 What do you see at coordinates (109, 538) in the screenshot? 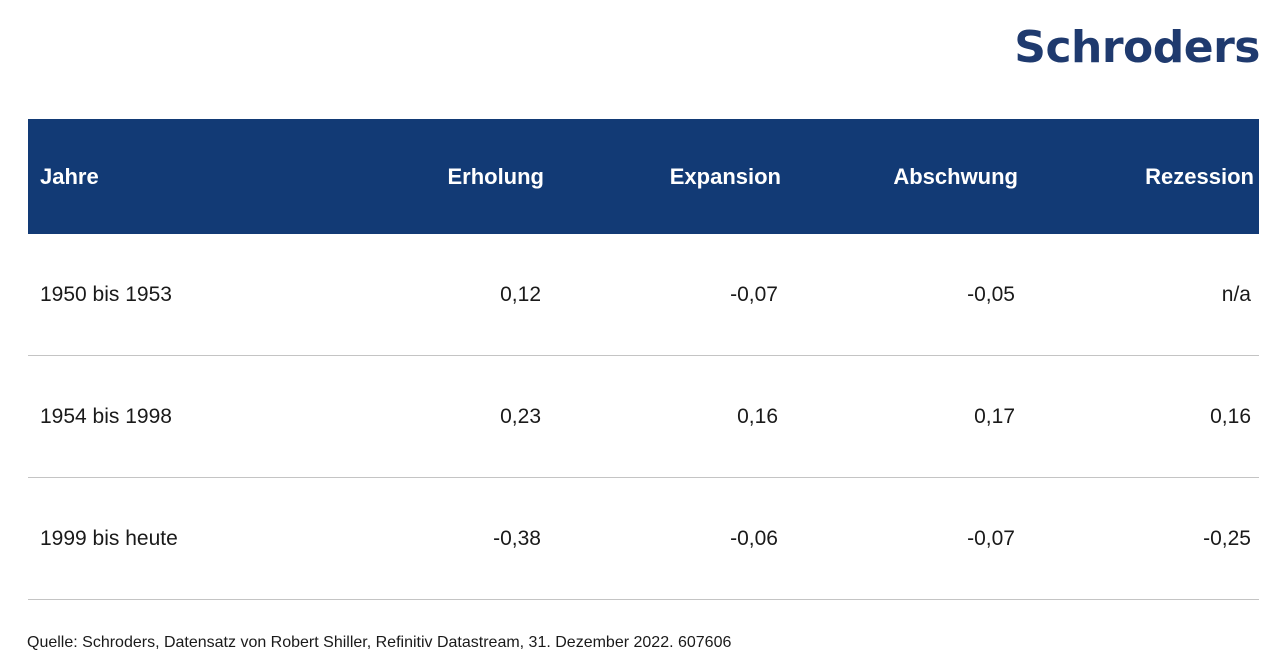
I see `row-label: 1999 bis heute` at bounding box center [109, 538].